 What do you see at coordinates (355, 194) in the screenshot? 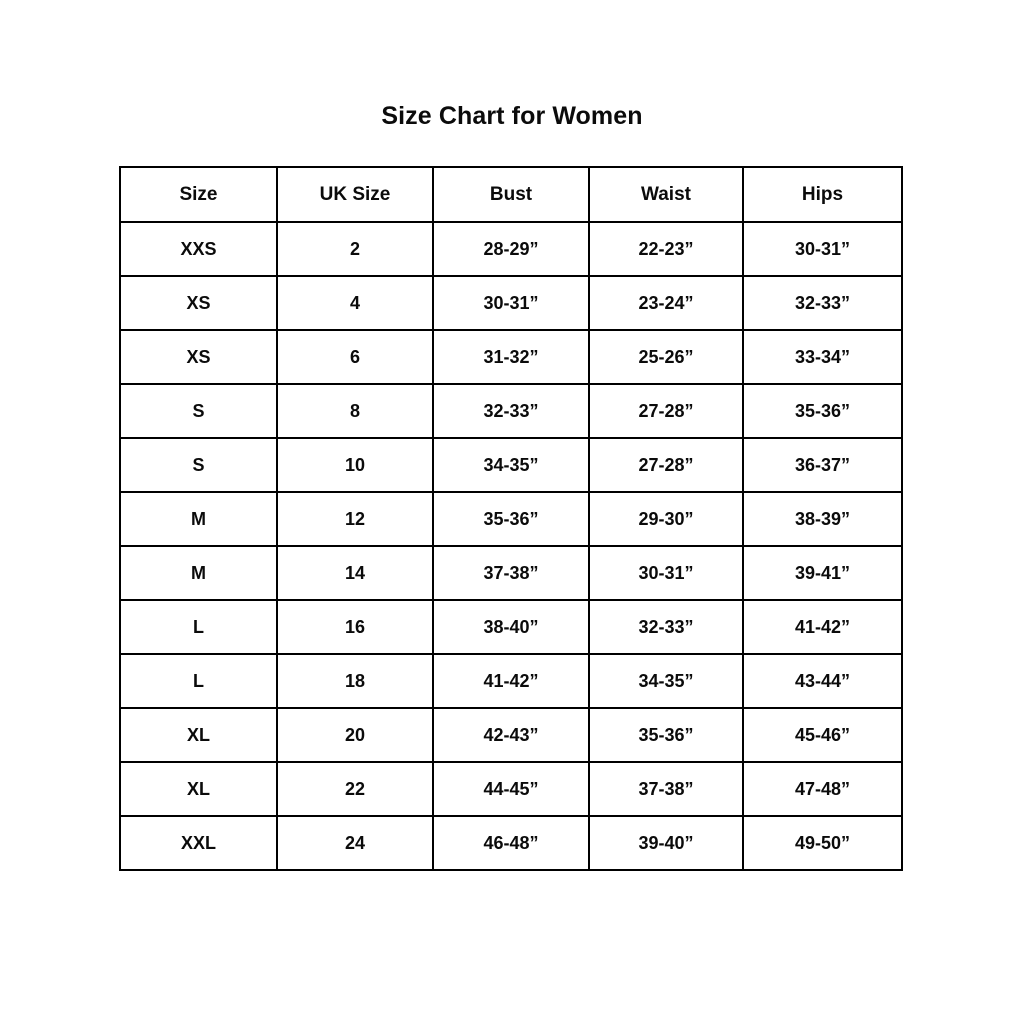
I see `column-header-uk-size: UK Size` at bounding box center [355, 194].